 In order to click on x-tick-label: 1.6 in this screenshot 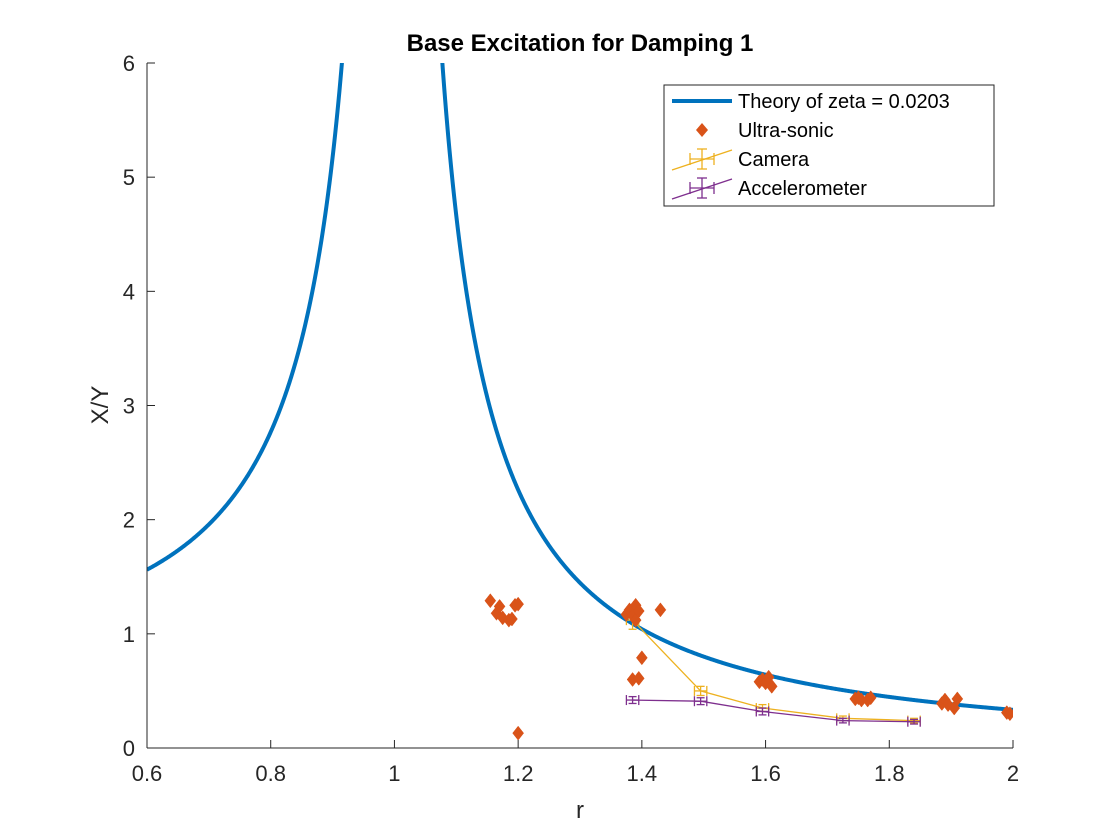, I will do `click(765, 773)`.